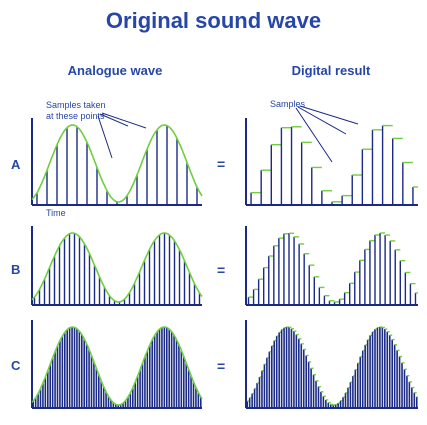  Describe the element at coordinates (288, 104) in the screenshot. I see `samples-note: Samples` at that location.